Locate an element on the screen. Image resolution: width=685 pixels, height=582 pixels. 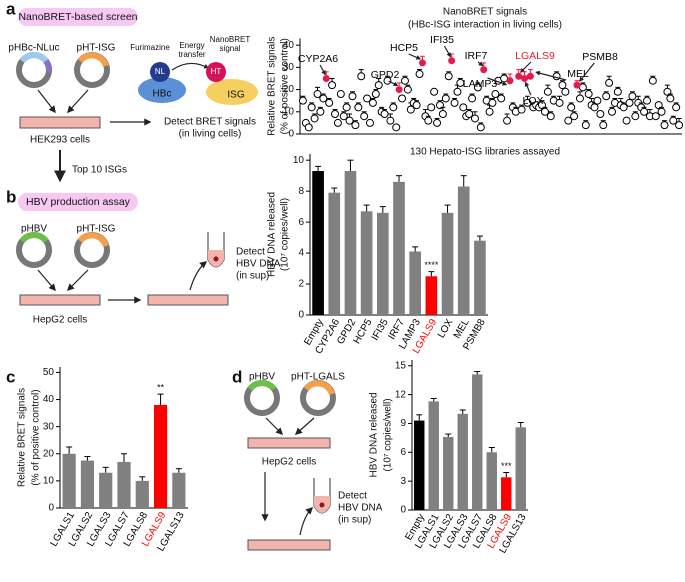
y-axis-label: (% of positive control) is located at coordinates (285, 86).